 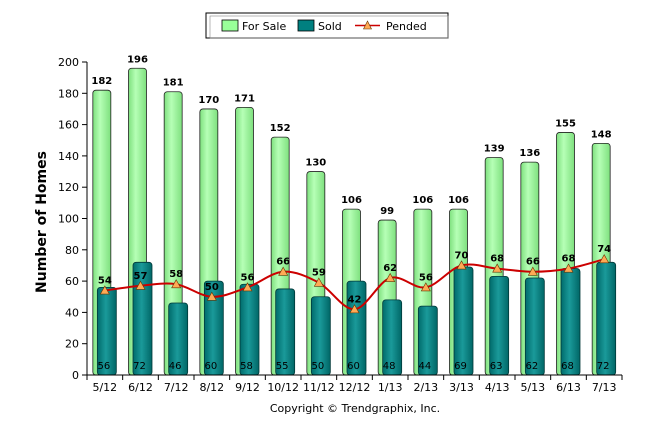 I want to click on x-tick-label: 4/13, so click(x=497, y=387).